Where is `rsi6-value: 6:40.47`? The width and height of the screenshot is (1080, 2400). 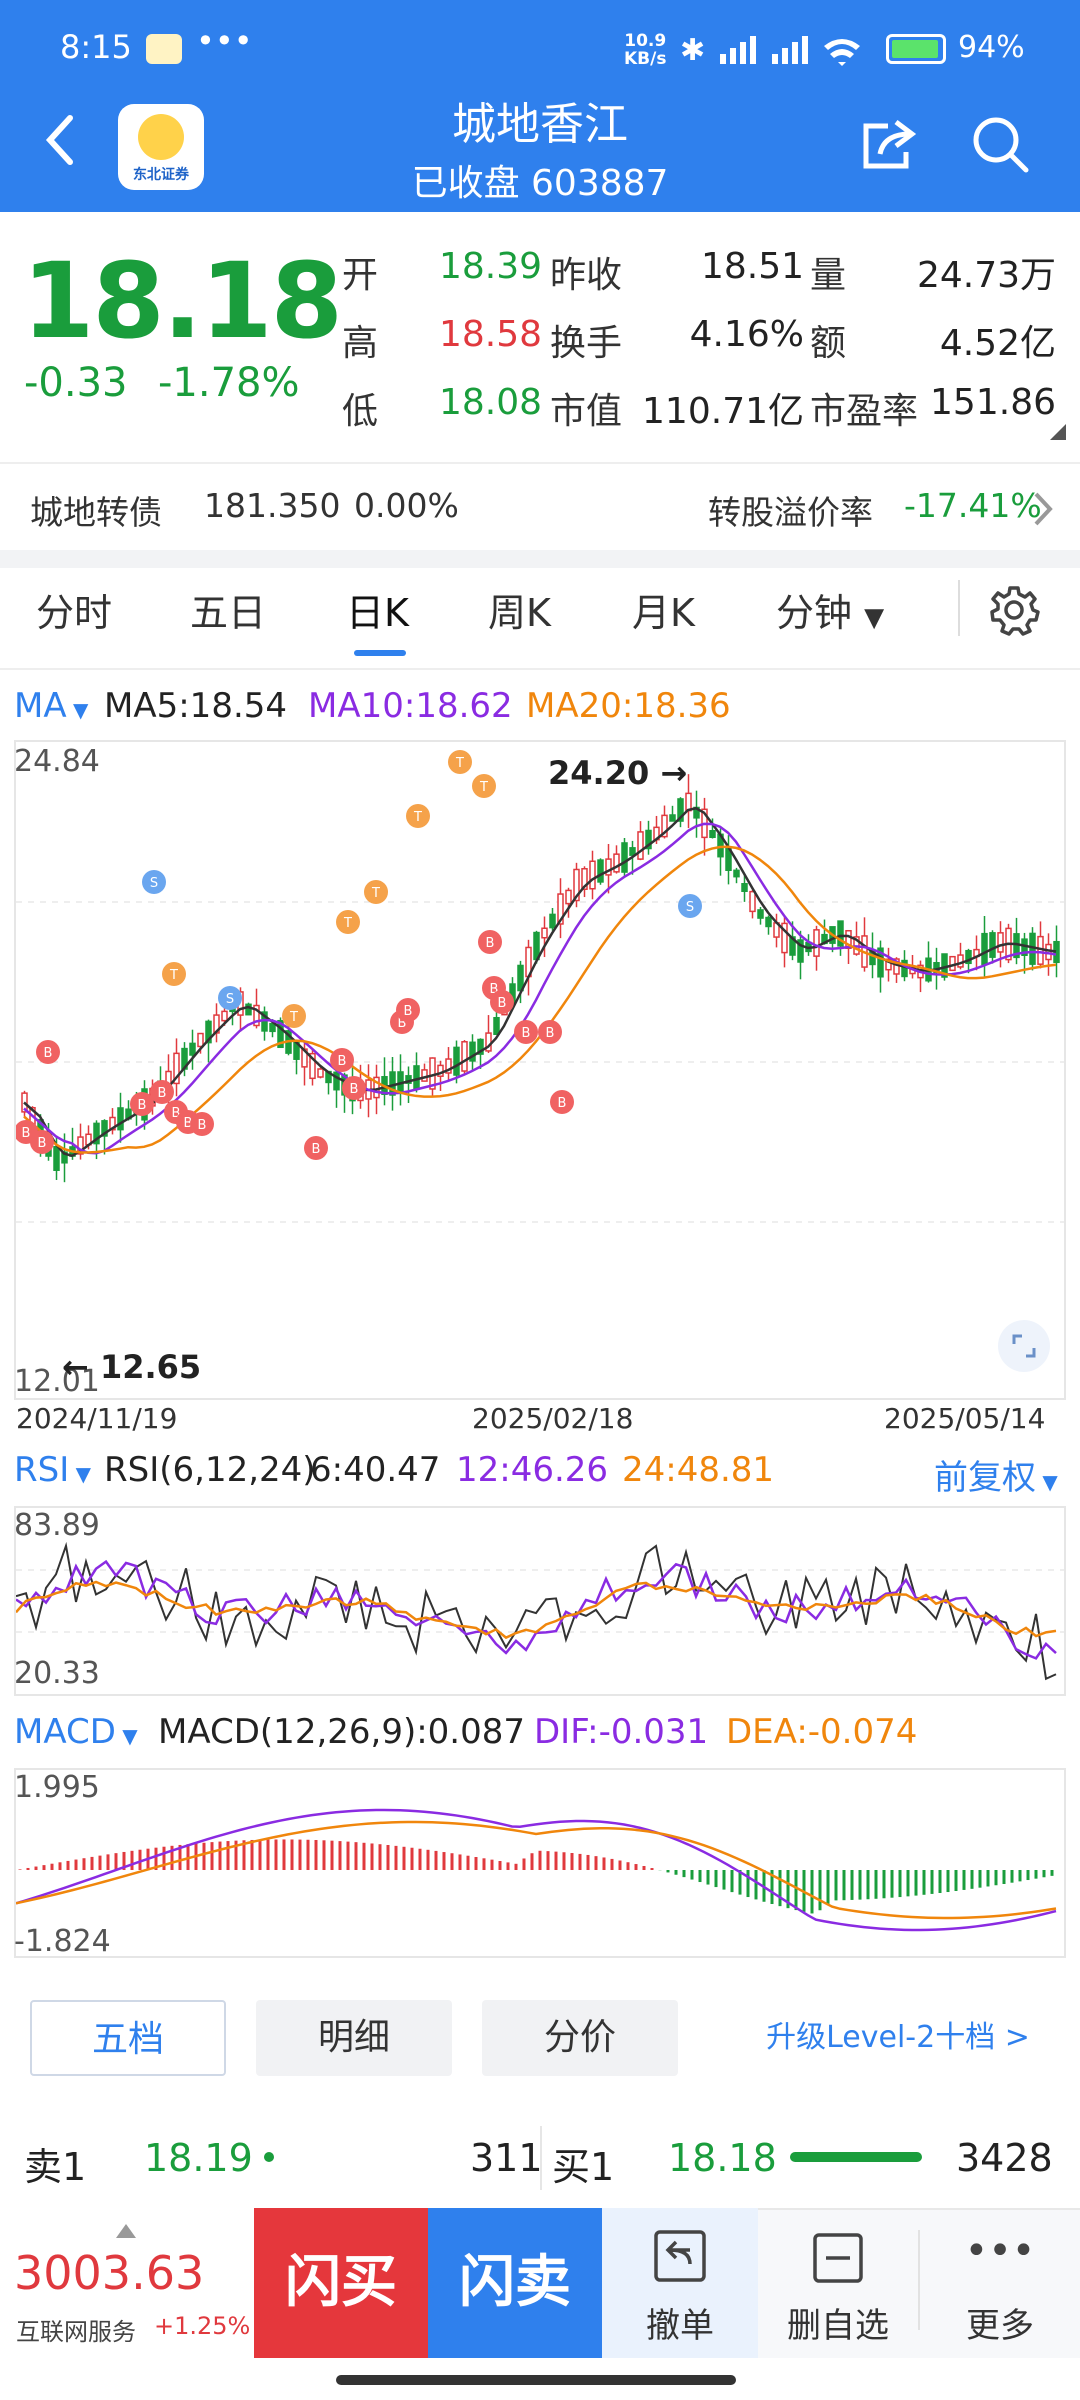 rsi6-value: 6:40.47 is located at coordinates (375, 1470).